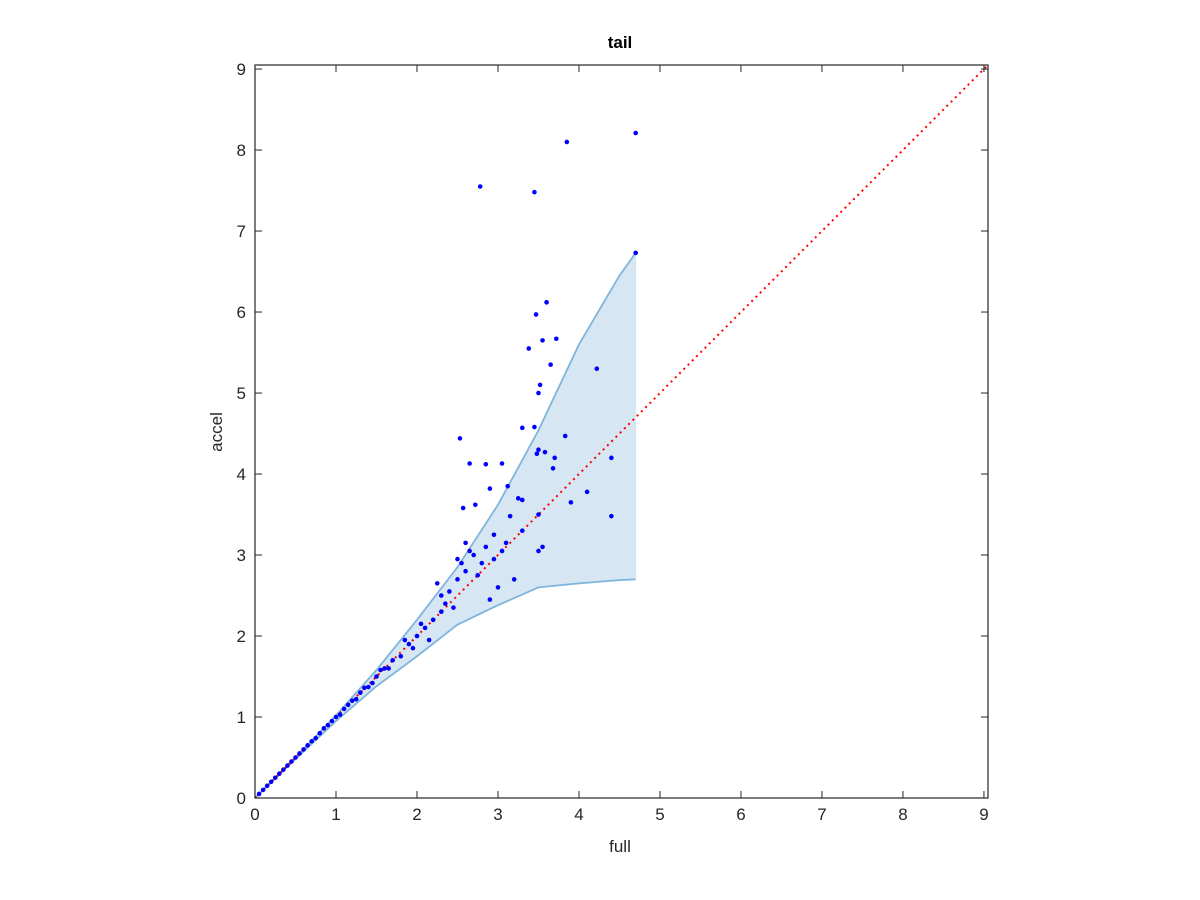 The width and height of the screenshot is (1200, 900). I want to click on y-tick-label: 8, so click(241, 150).